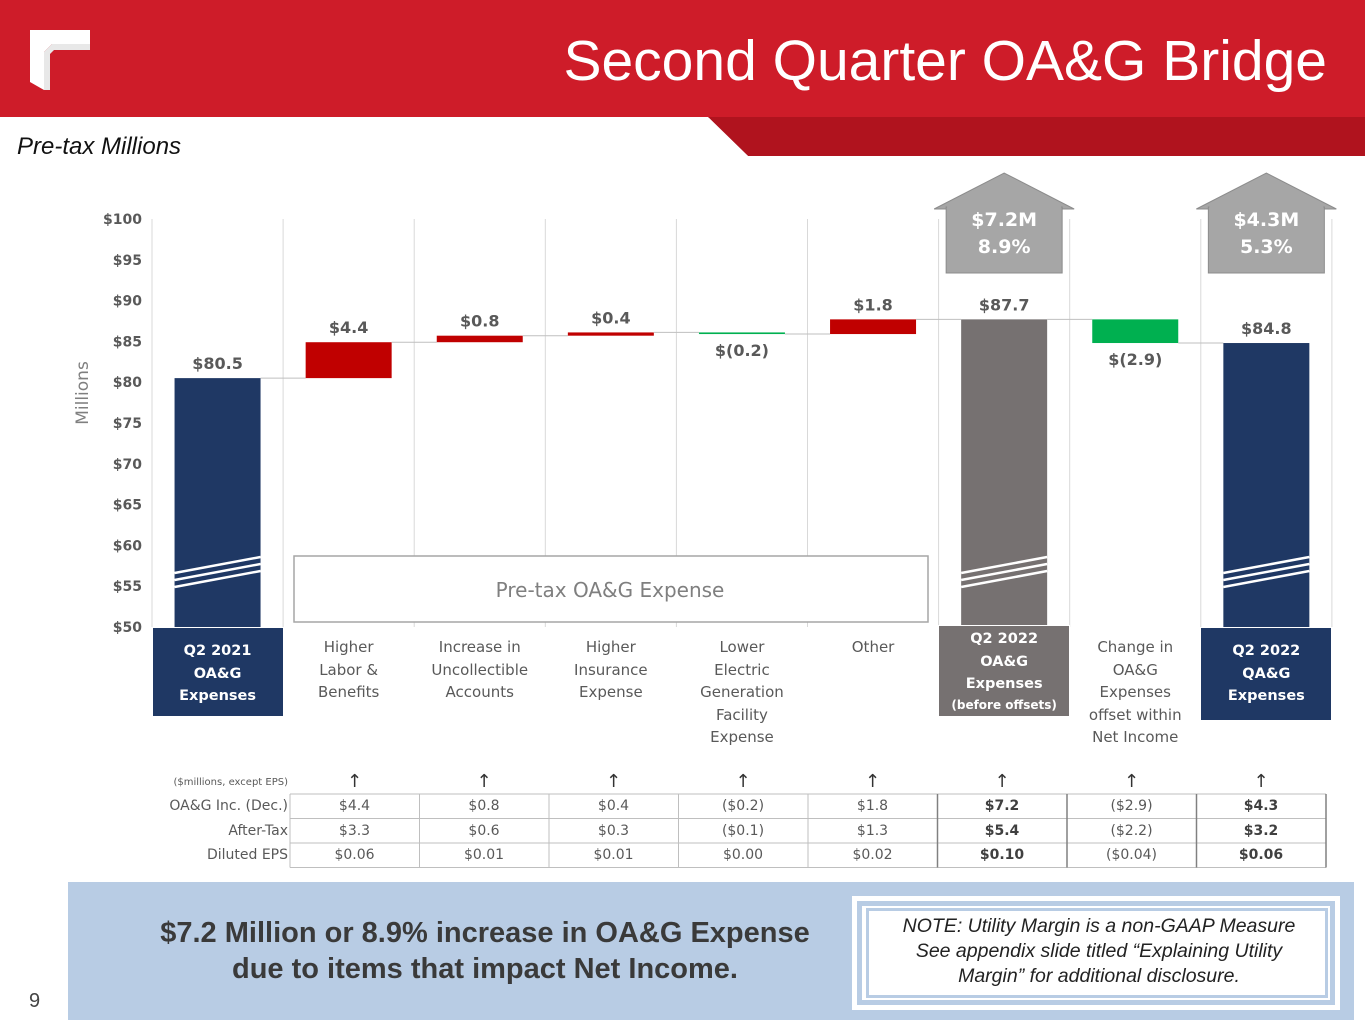 This screenshot has width=1365, height=1024. I want to click on data-label: $80.5, so click(217, 363).